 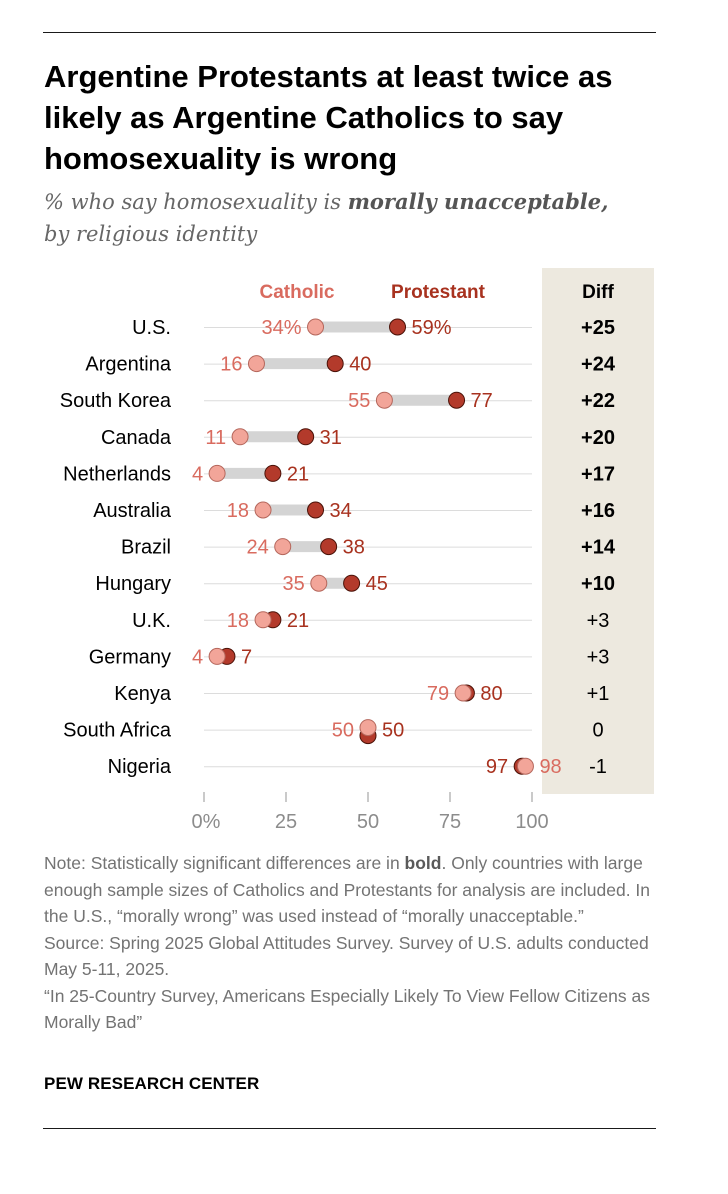 I want to click on note-bold-word: bold, so click(x=423, y=863).